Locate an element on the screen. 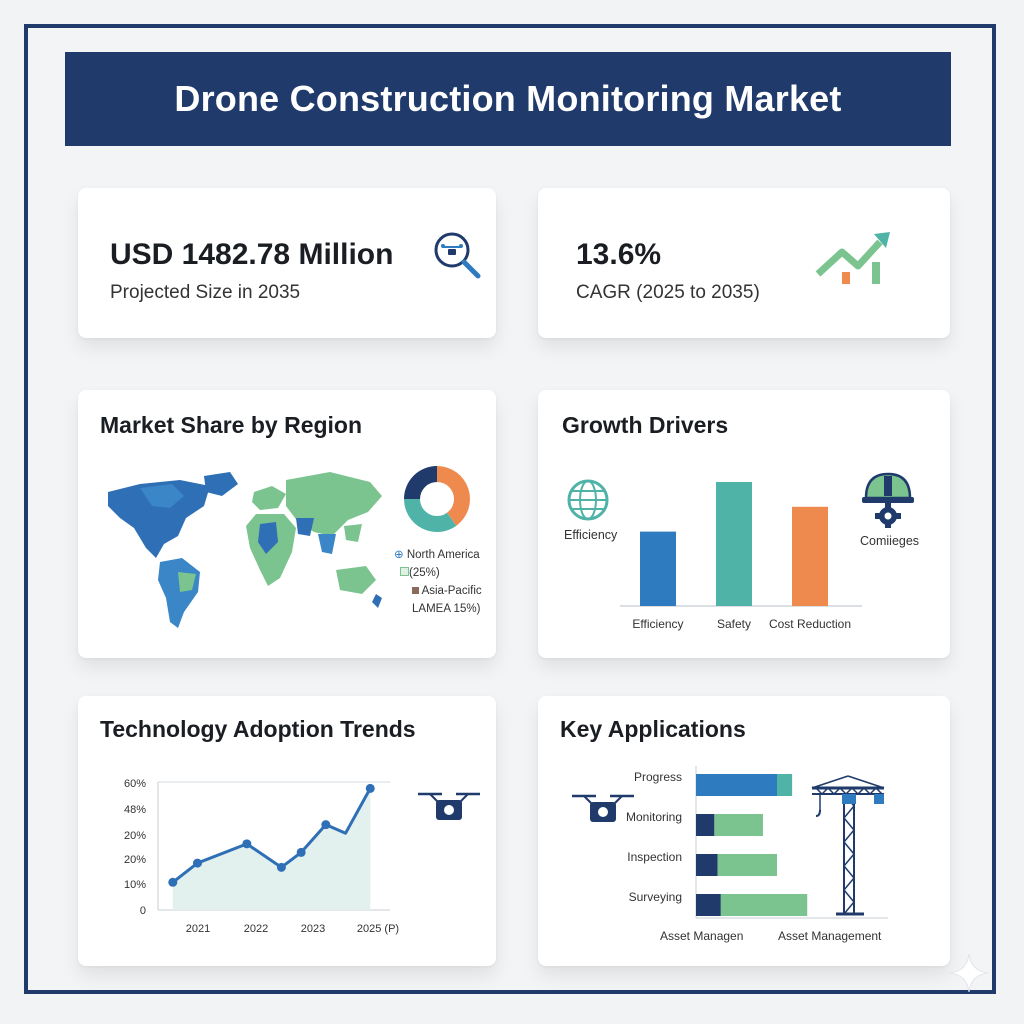  stat-value: USD 1482.78 Million is located at coordinates (252, 254).